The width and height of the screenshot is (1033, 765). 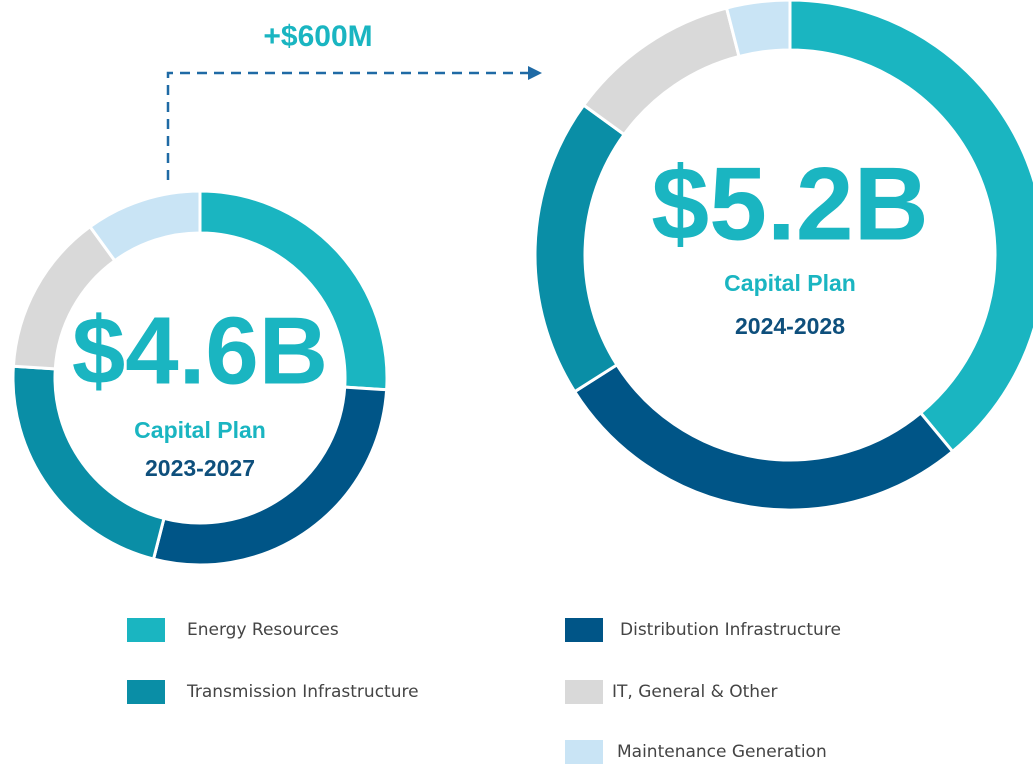 I want to click on arrow, so click(x=347, y=125).